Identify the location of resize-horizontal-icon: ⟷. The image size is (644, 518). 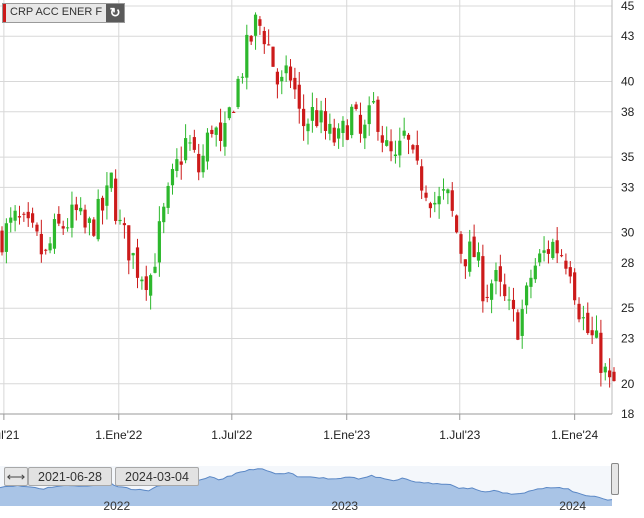
(16, 476).